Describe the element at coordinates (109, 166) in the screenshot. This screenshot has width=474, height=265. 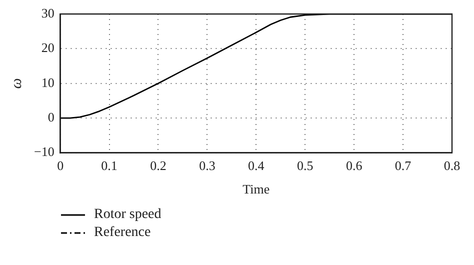
I see `x-tick-label: 0.1` at that location.